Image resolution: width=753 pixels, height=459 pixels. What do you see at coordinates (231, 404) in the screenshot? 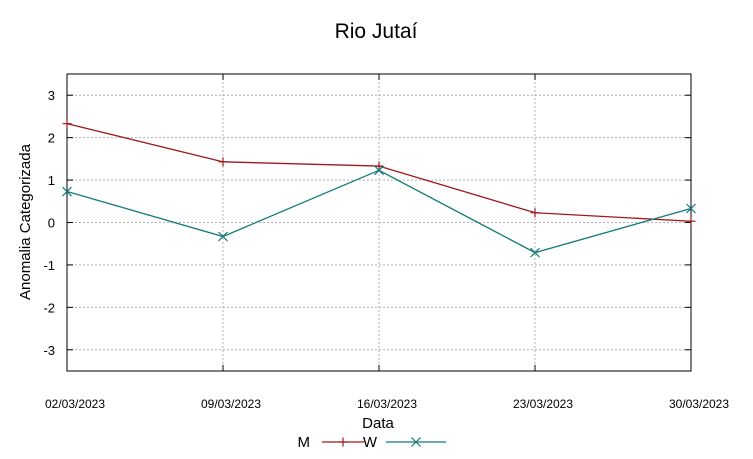
I see `x-tick-label: 09/03/2023` at bounding box center [231, 404].